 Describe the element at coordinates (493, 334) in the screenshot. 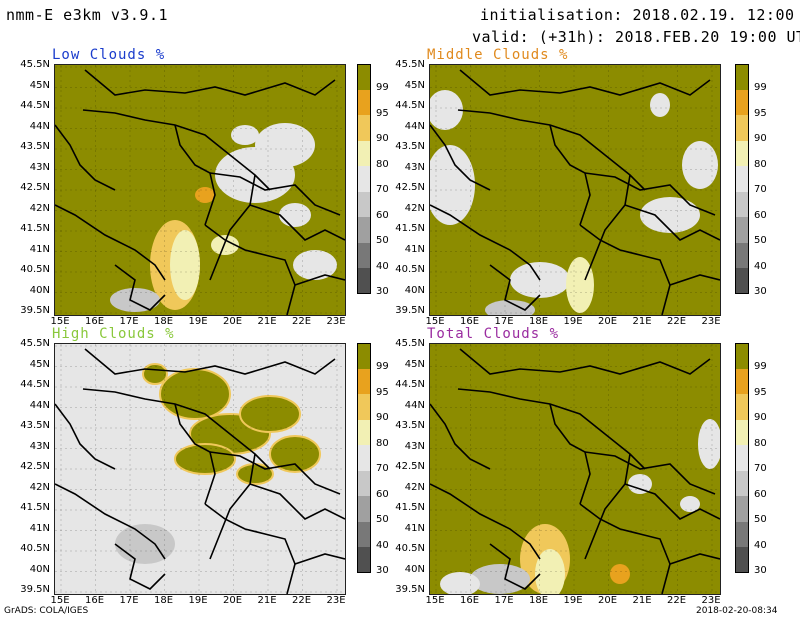

I see `panel-title: Total Clouds %` at that location.